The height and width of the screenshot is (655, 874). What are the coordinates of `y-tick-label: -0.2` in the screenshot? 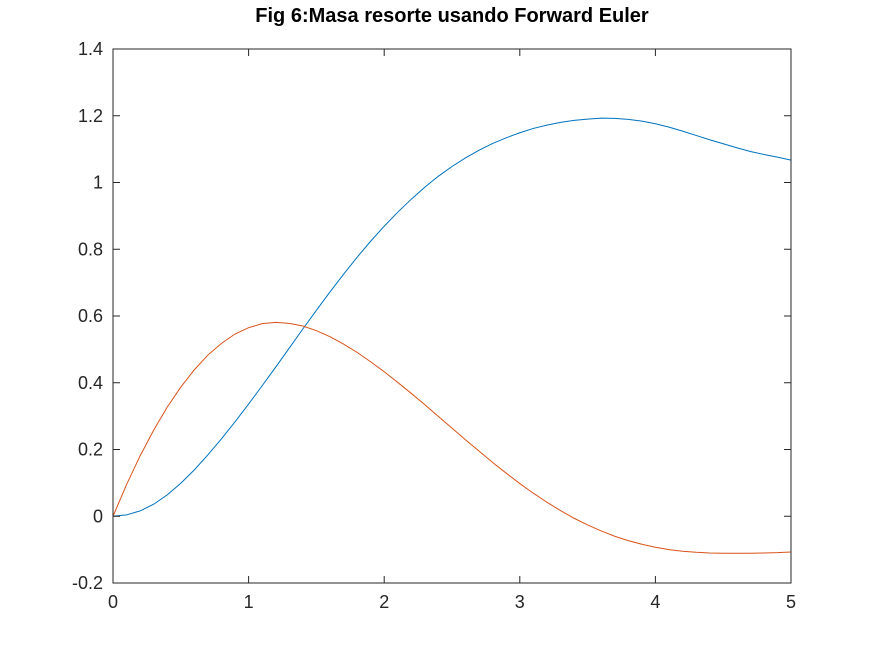 It's located at (87, 583).